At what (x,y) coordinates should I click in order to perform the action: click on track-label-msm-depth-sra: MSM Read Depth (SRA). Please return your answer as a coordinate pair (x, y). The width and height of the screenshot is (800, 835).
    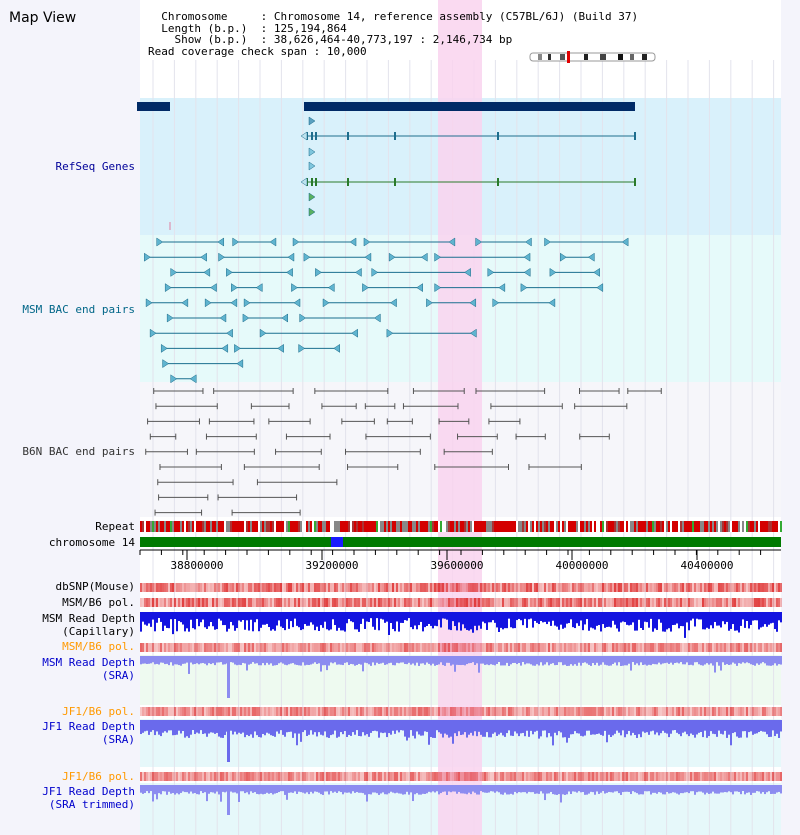
    Looking at the image, I should click on (88, 669).